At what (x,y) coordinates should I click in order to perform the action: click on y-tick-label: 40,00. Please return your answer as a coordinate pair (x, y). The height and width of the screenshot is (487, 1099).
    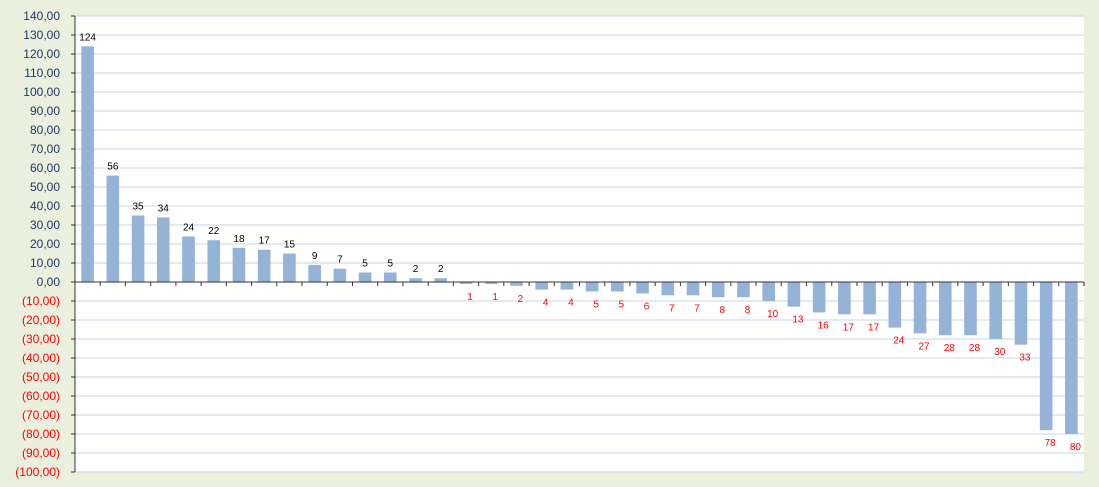
    Looking at the image, I should click on (45, 206).